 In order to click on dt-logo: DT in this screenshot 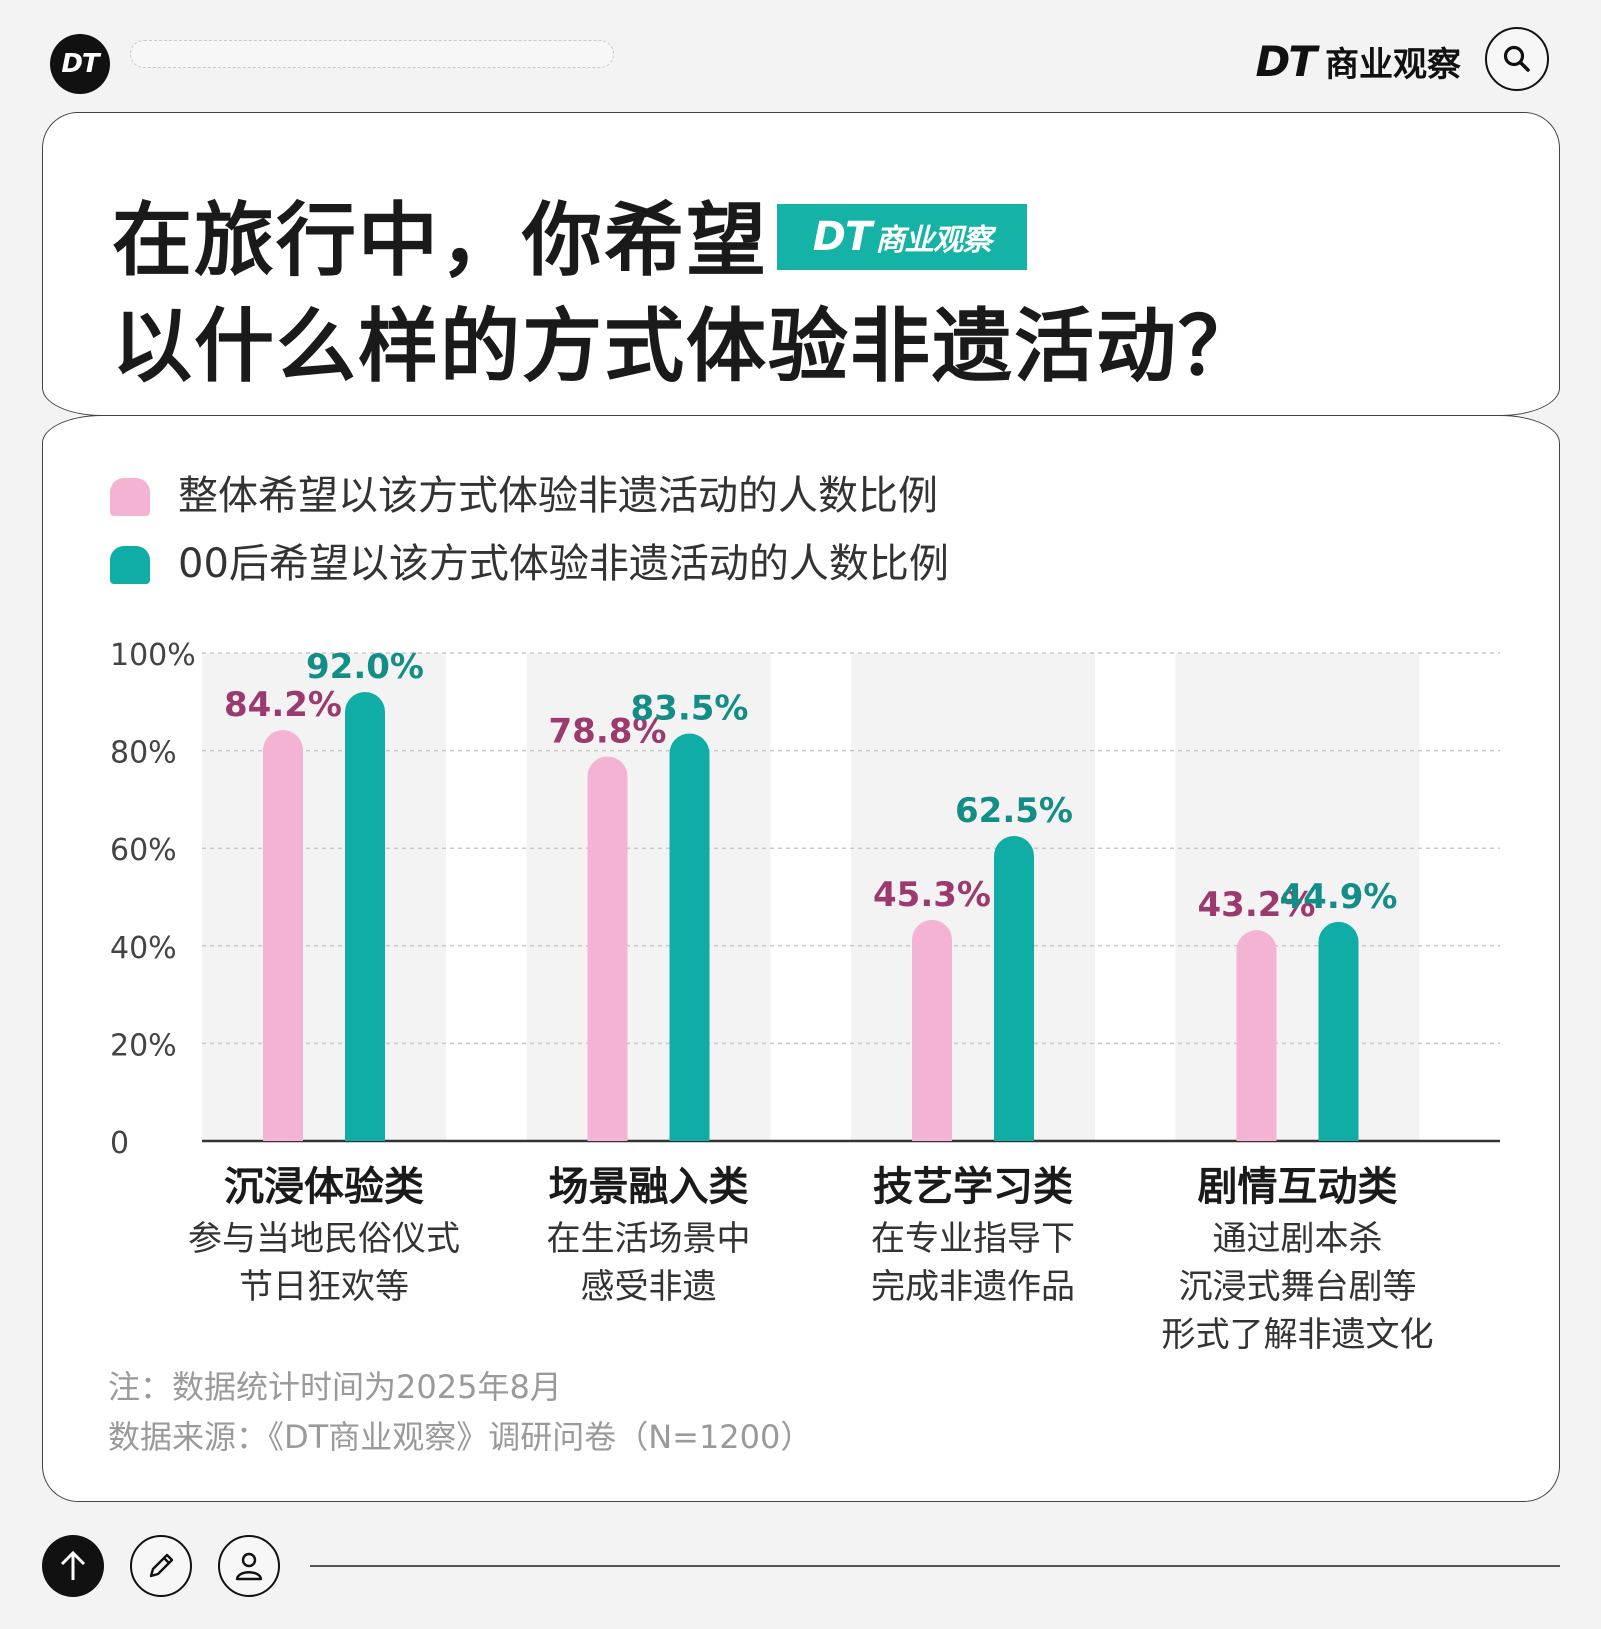, I will do `click(80, 64)`.